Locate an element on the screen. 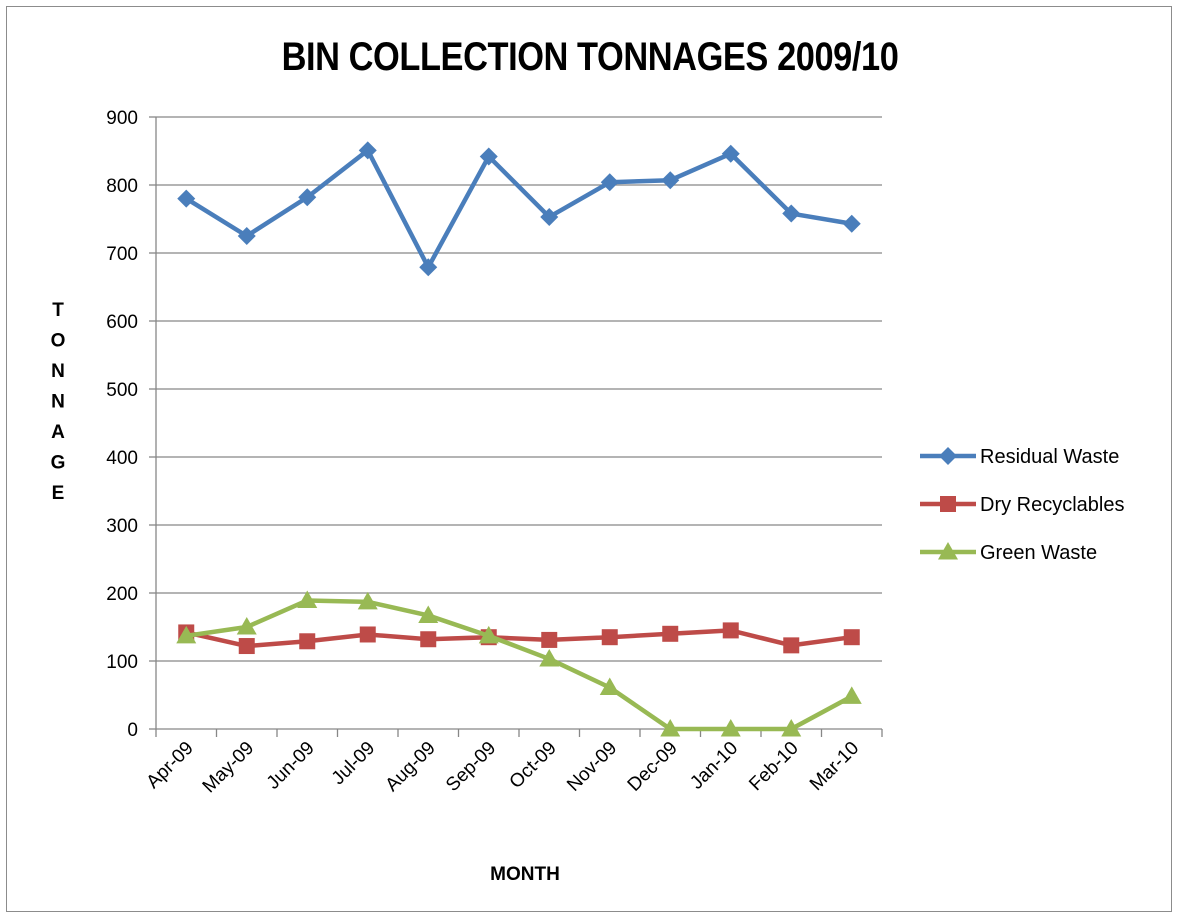  y-tick-label: 200 is located at coordinates (122, 594).